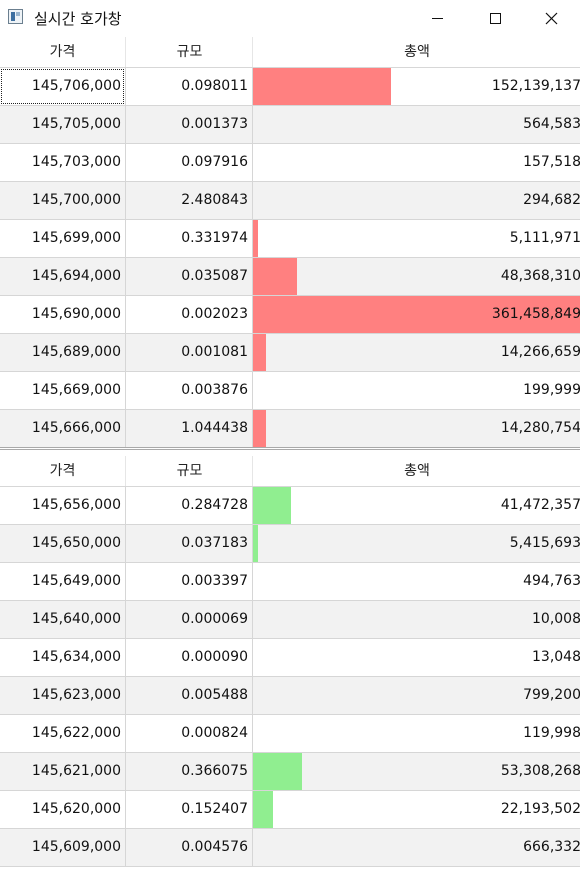  I want to click on price-cell: 145,620,000, so click(76, 809).